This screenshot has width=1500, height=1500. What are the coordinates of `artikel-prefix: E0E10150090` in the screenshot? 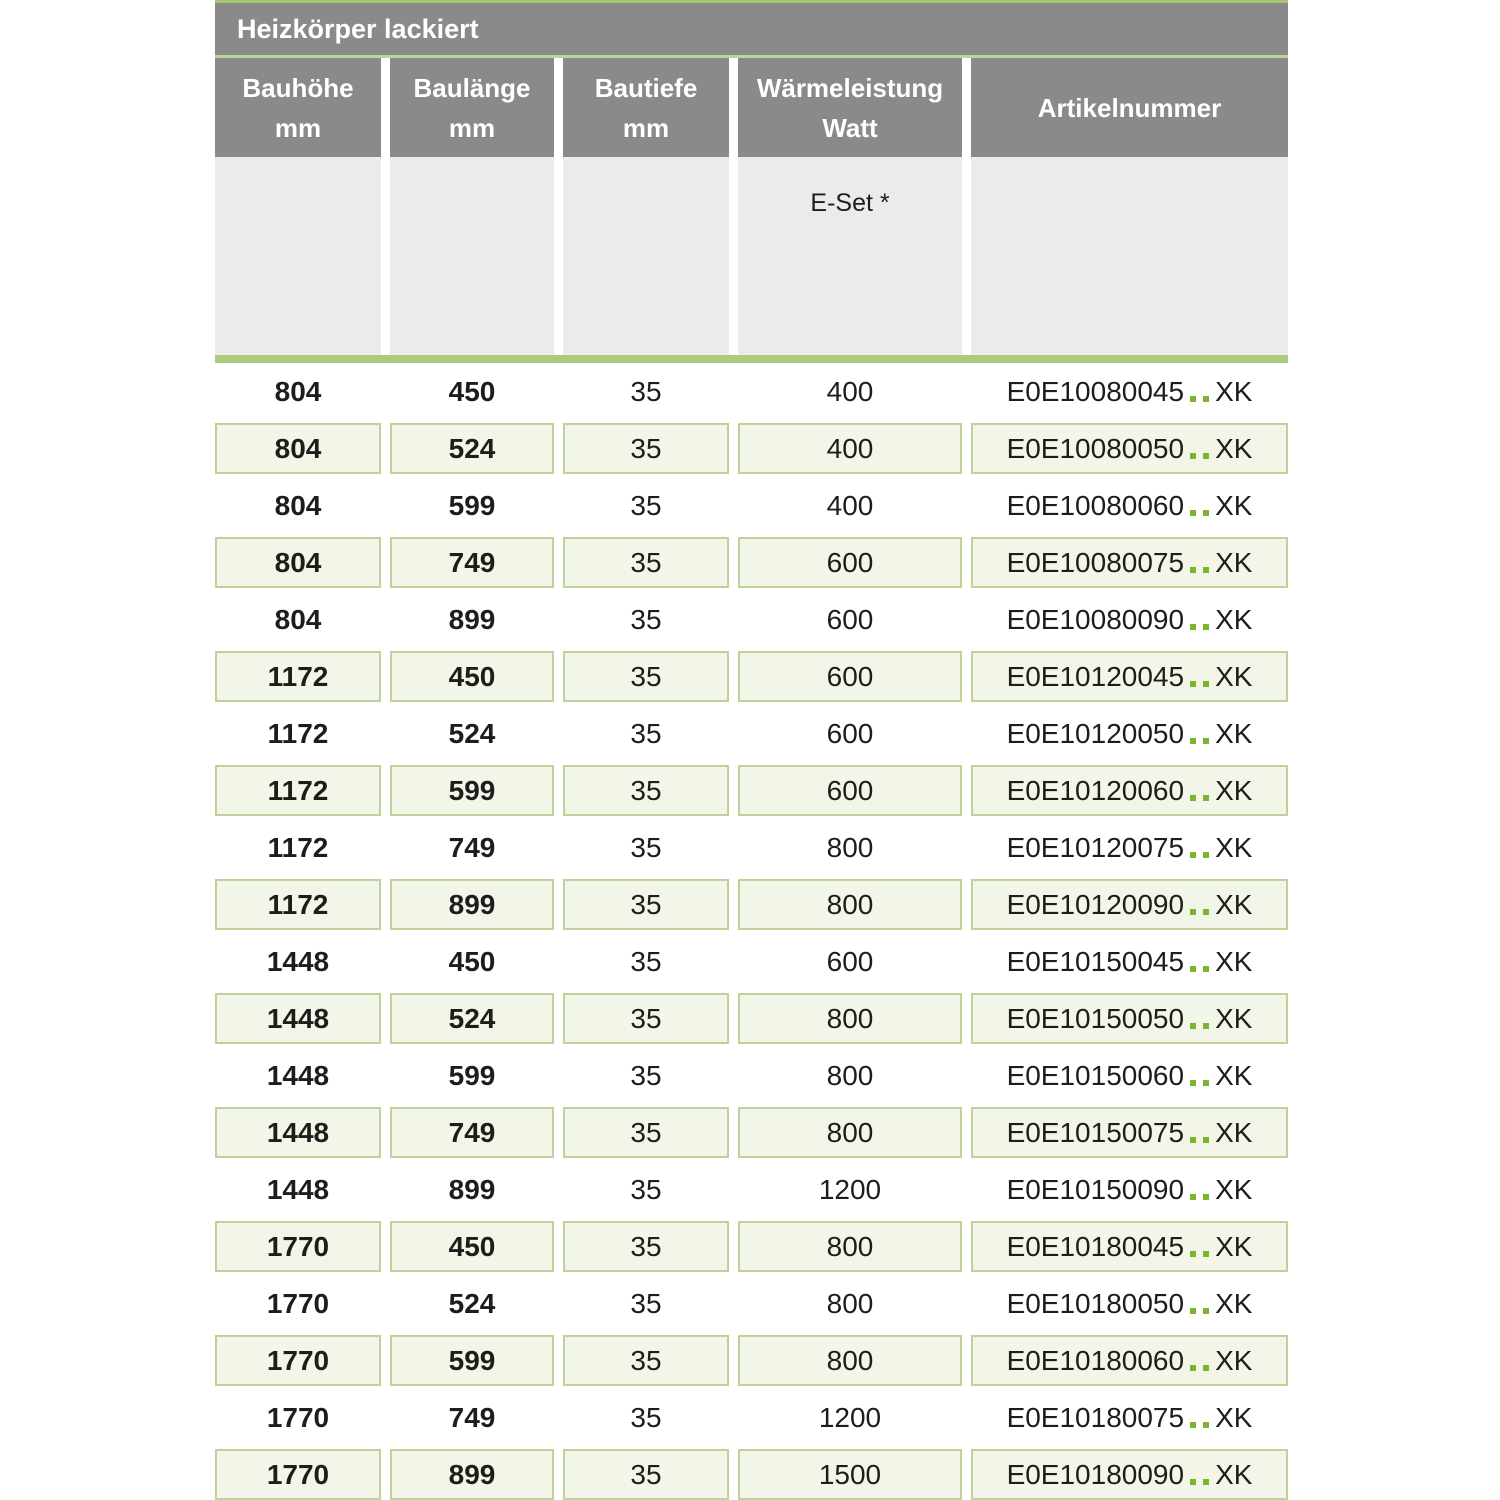 It's located at (1095, 1189).